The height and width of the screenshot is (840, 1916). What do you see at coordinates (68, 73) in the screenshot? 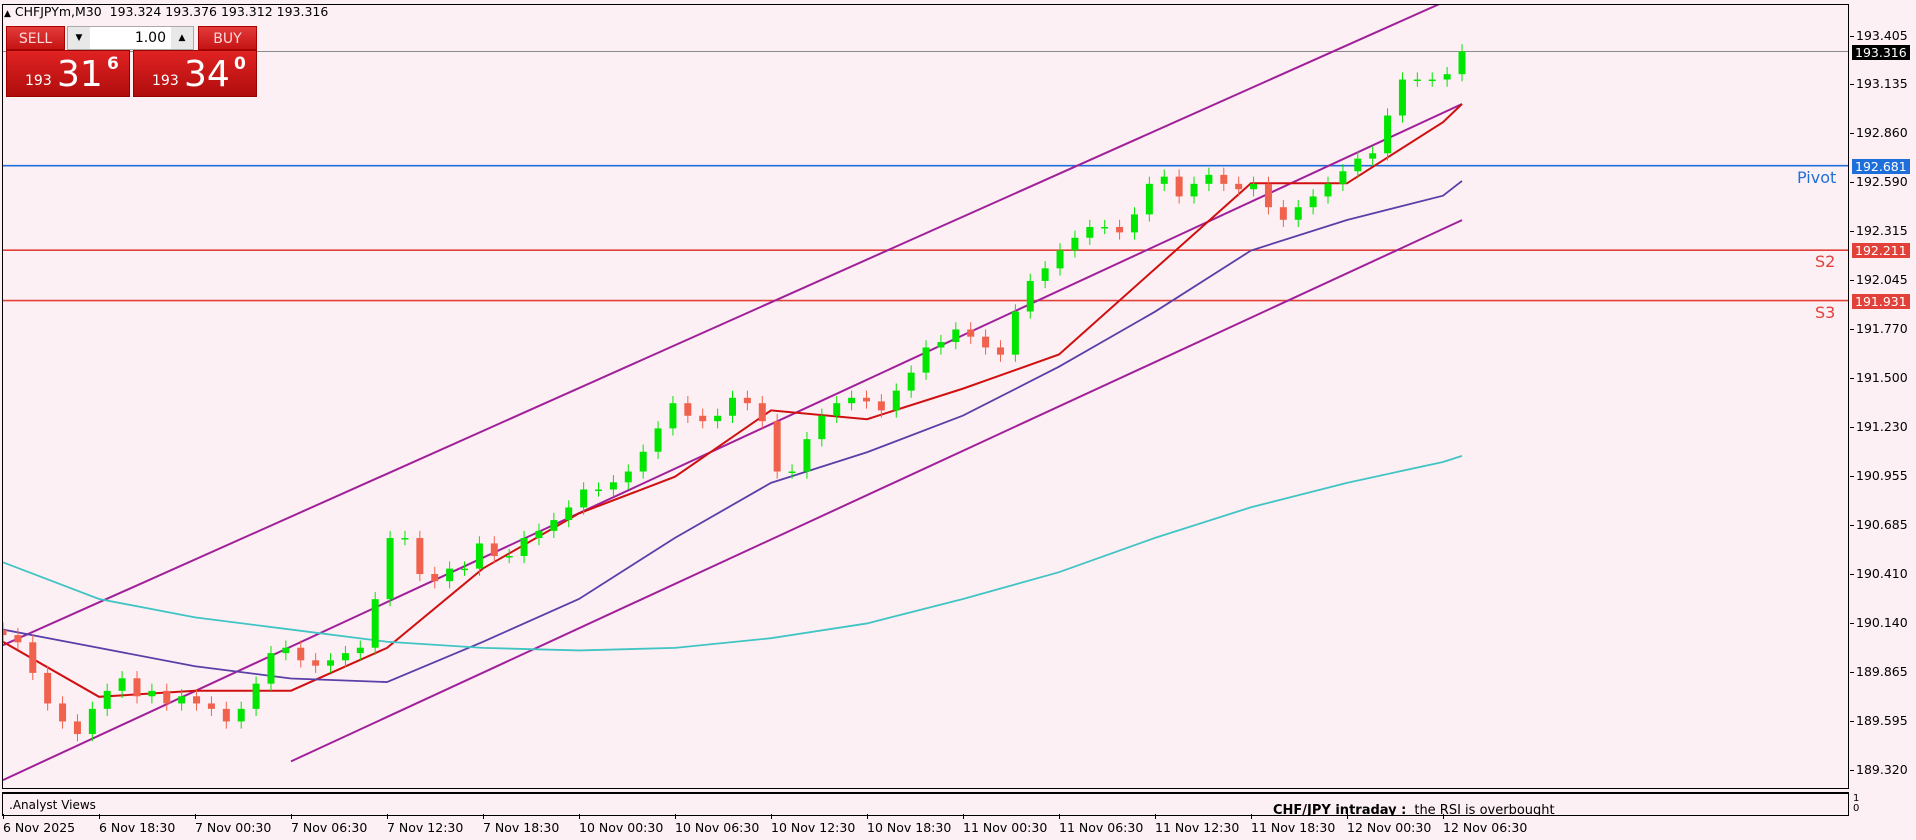
I see `sell-price-button: 193 31 6` at bounding box center [68, 73].